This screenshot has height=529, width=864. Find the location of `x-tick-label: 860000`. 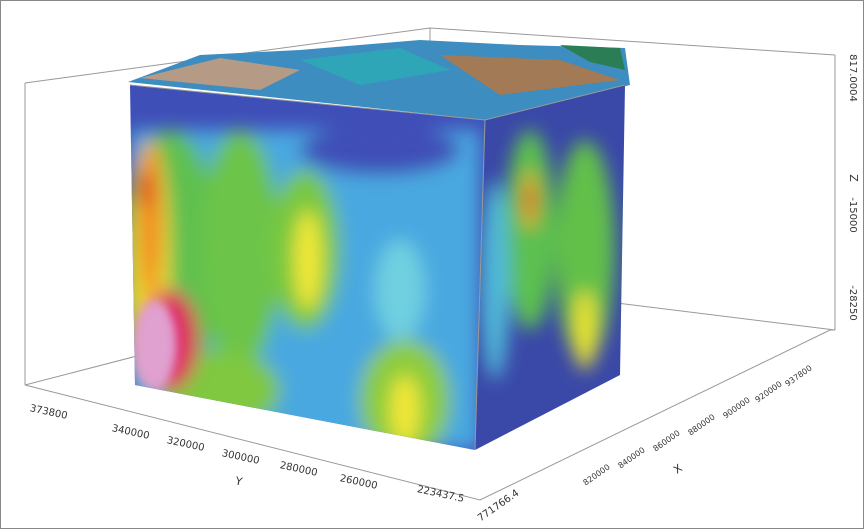

x-tick-label: 860000 is located at coordinates (666, 441).